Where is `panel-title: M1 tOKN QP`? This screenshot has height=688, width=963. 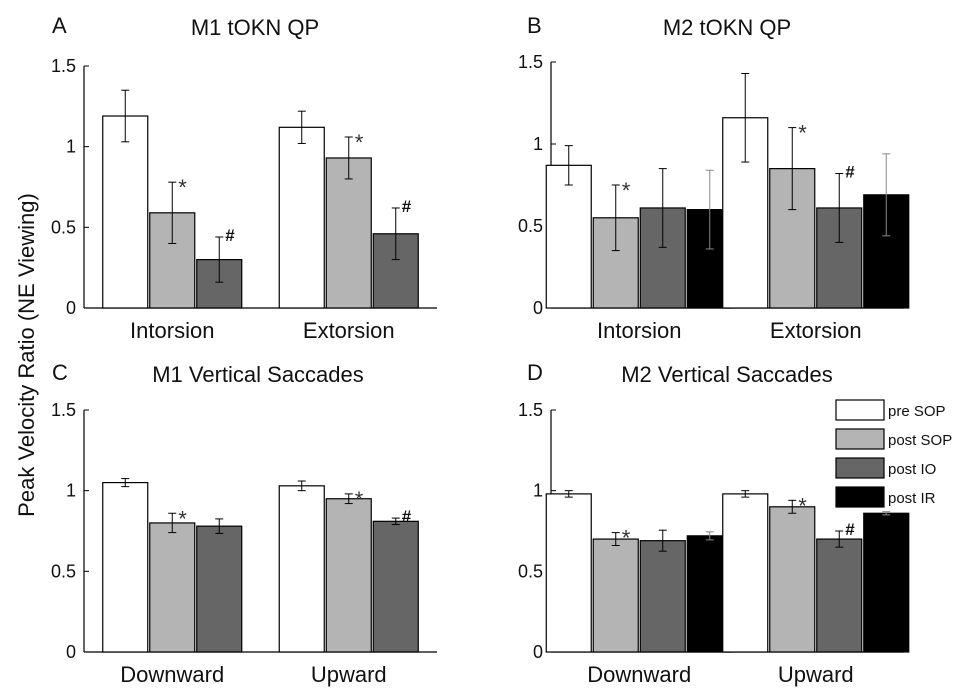 panel-title: M1 tOKN QP is located at coordinates (255, 27).